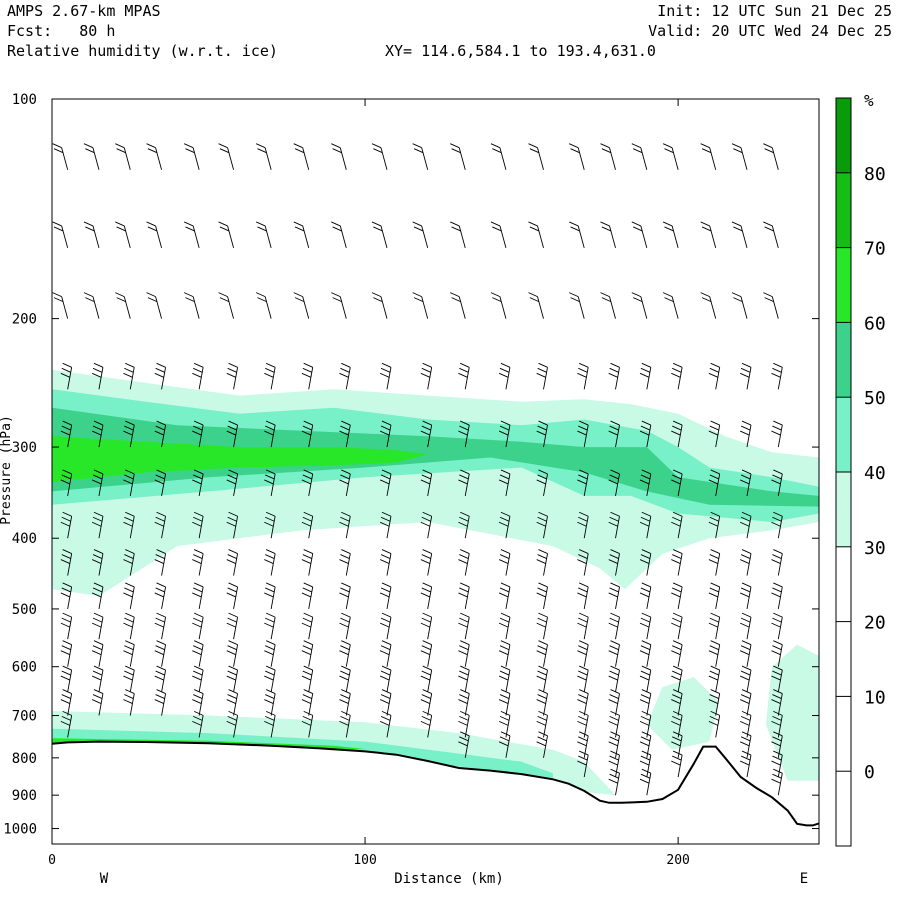  I want to click on x-tick-label: 200, so click(677, 860).